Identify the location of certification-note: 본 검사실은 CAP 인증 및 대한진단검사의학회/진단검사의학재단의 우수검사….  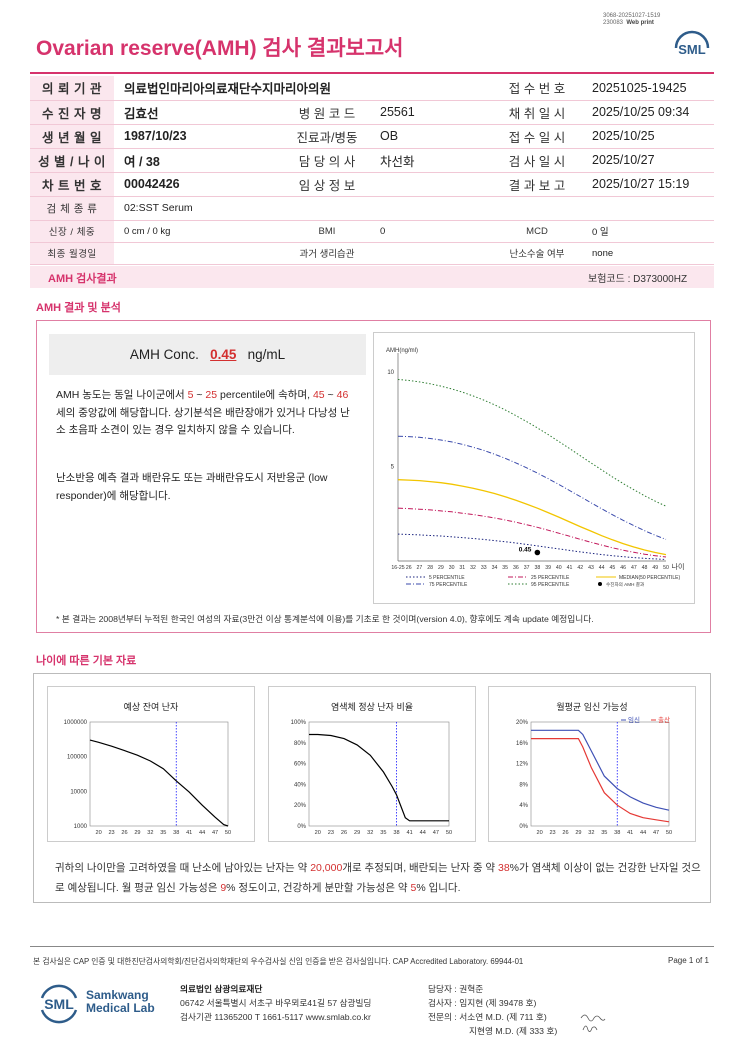
(278, 961).